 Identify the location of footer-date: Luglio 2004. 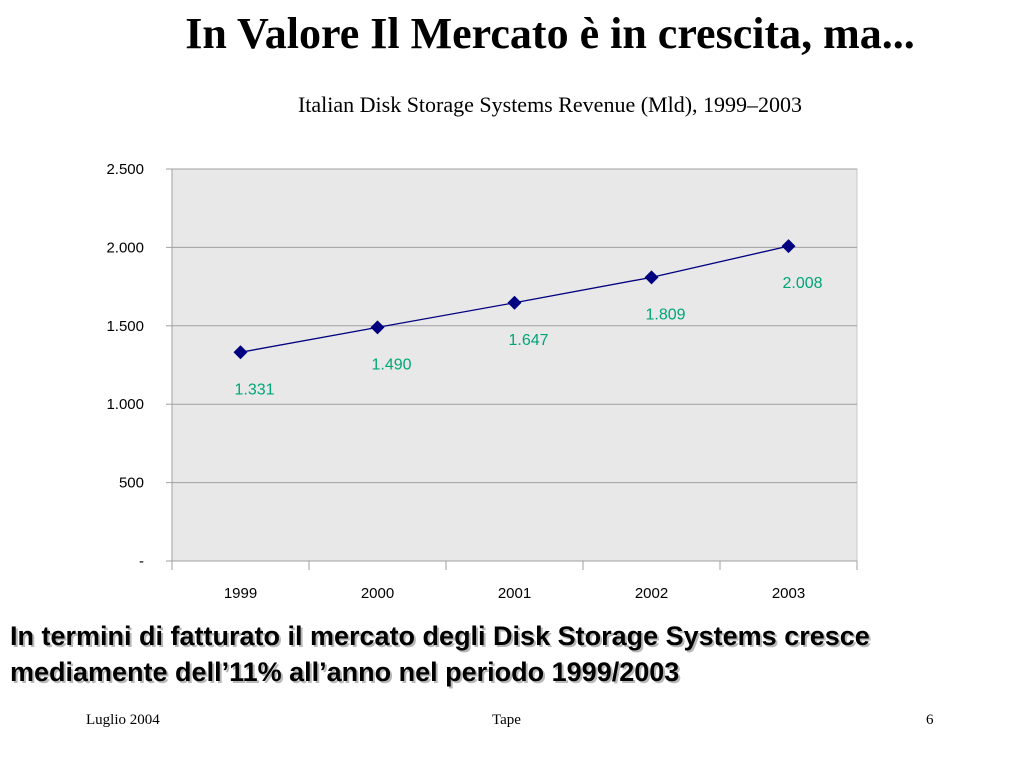
(123, 720).